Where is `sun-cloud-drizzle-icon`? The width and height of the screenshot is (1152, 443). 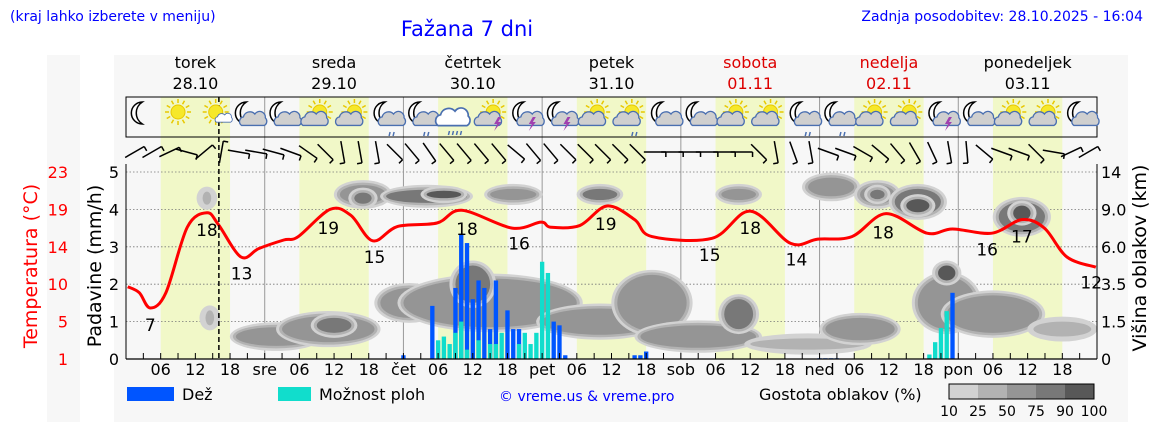
sun-cloud-drizzle-icon is located at coordinates (628, 118).